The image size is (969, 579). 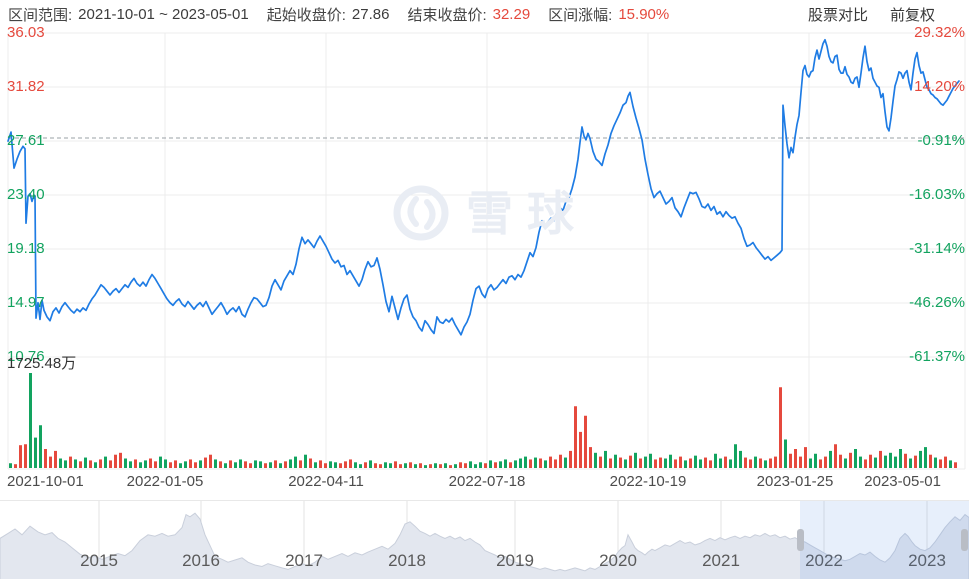 What do you see at coordinates (902, 481) in the screenshot?
I see `date-axis-label: 2023-05-01` at bounding box center [902, 481].